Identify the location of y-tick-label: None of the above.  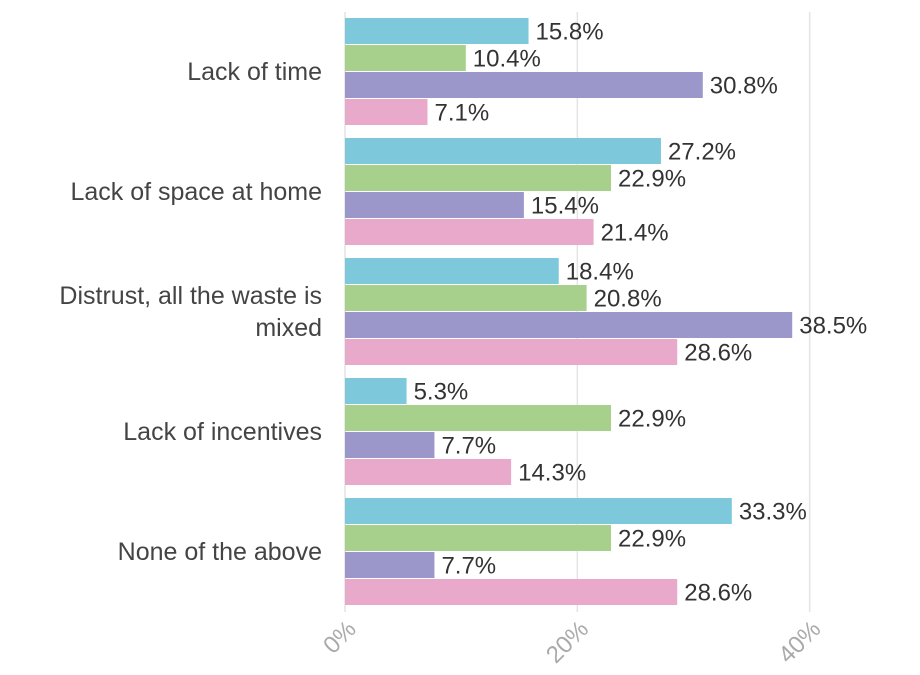
(219, 552).